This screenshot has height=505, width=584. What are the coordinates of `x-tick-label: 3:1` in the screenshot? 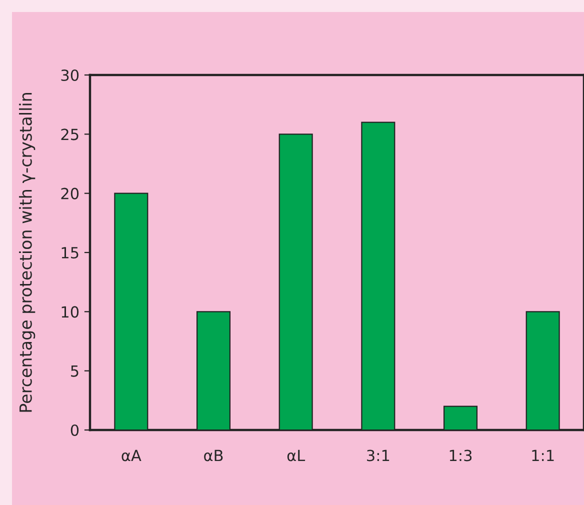 It's located at (378, 456).